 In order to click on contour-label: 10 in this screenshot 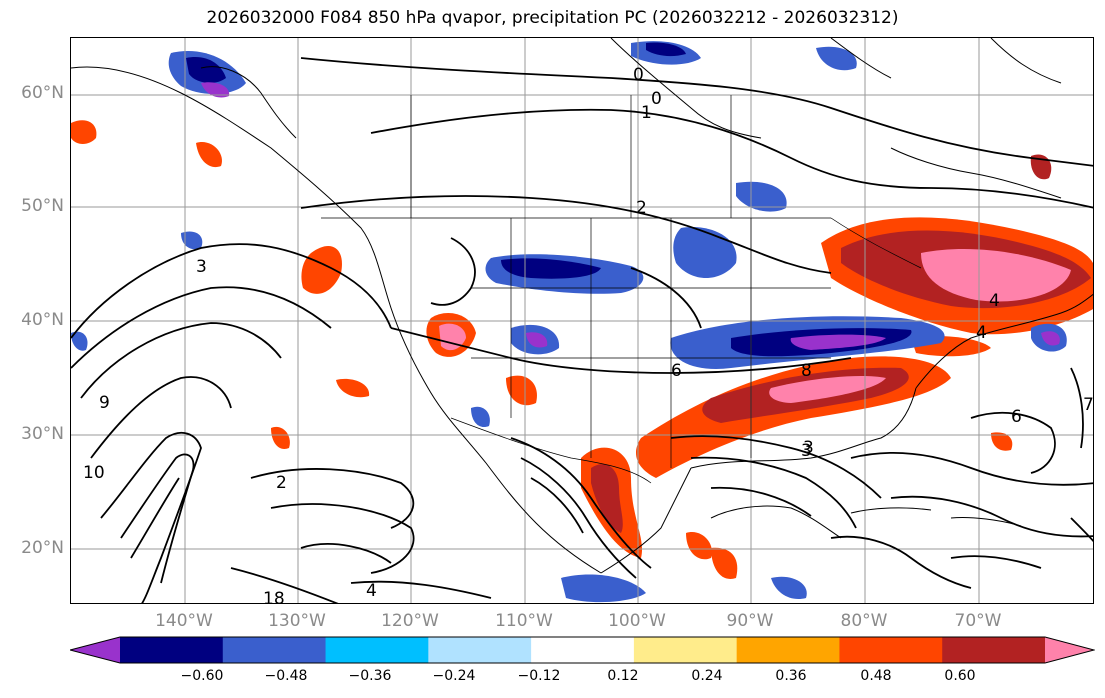, I will do `click(94, 473)`.